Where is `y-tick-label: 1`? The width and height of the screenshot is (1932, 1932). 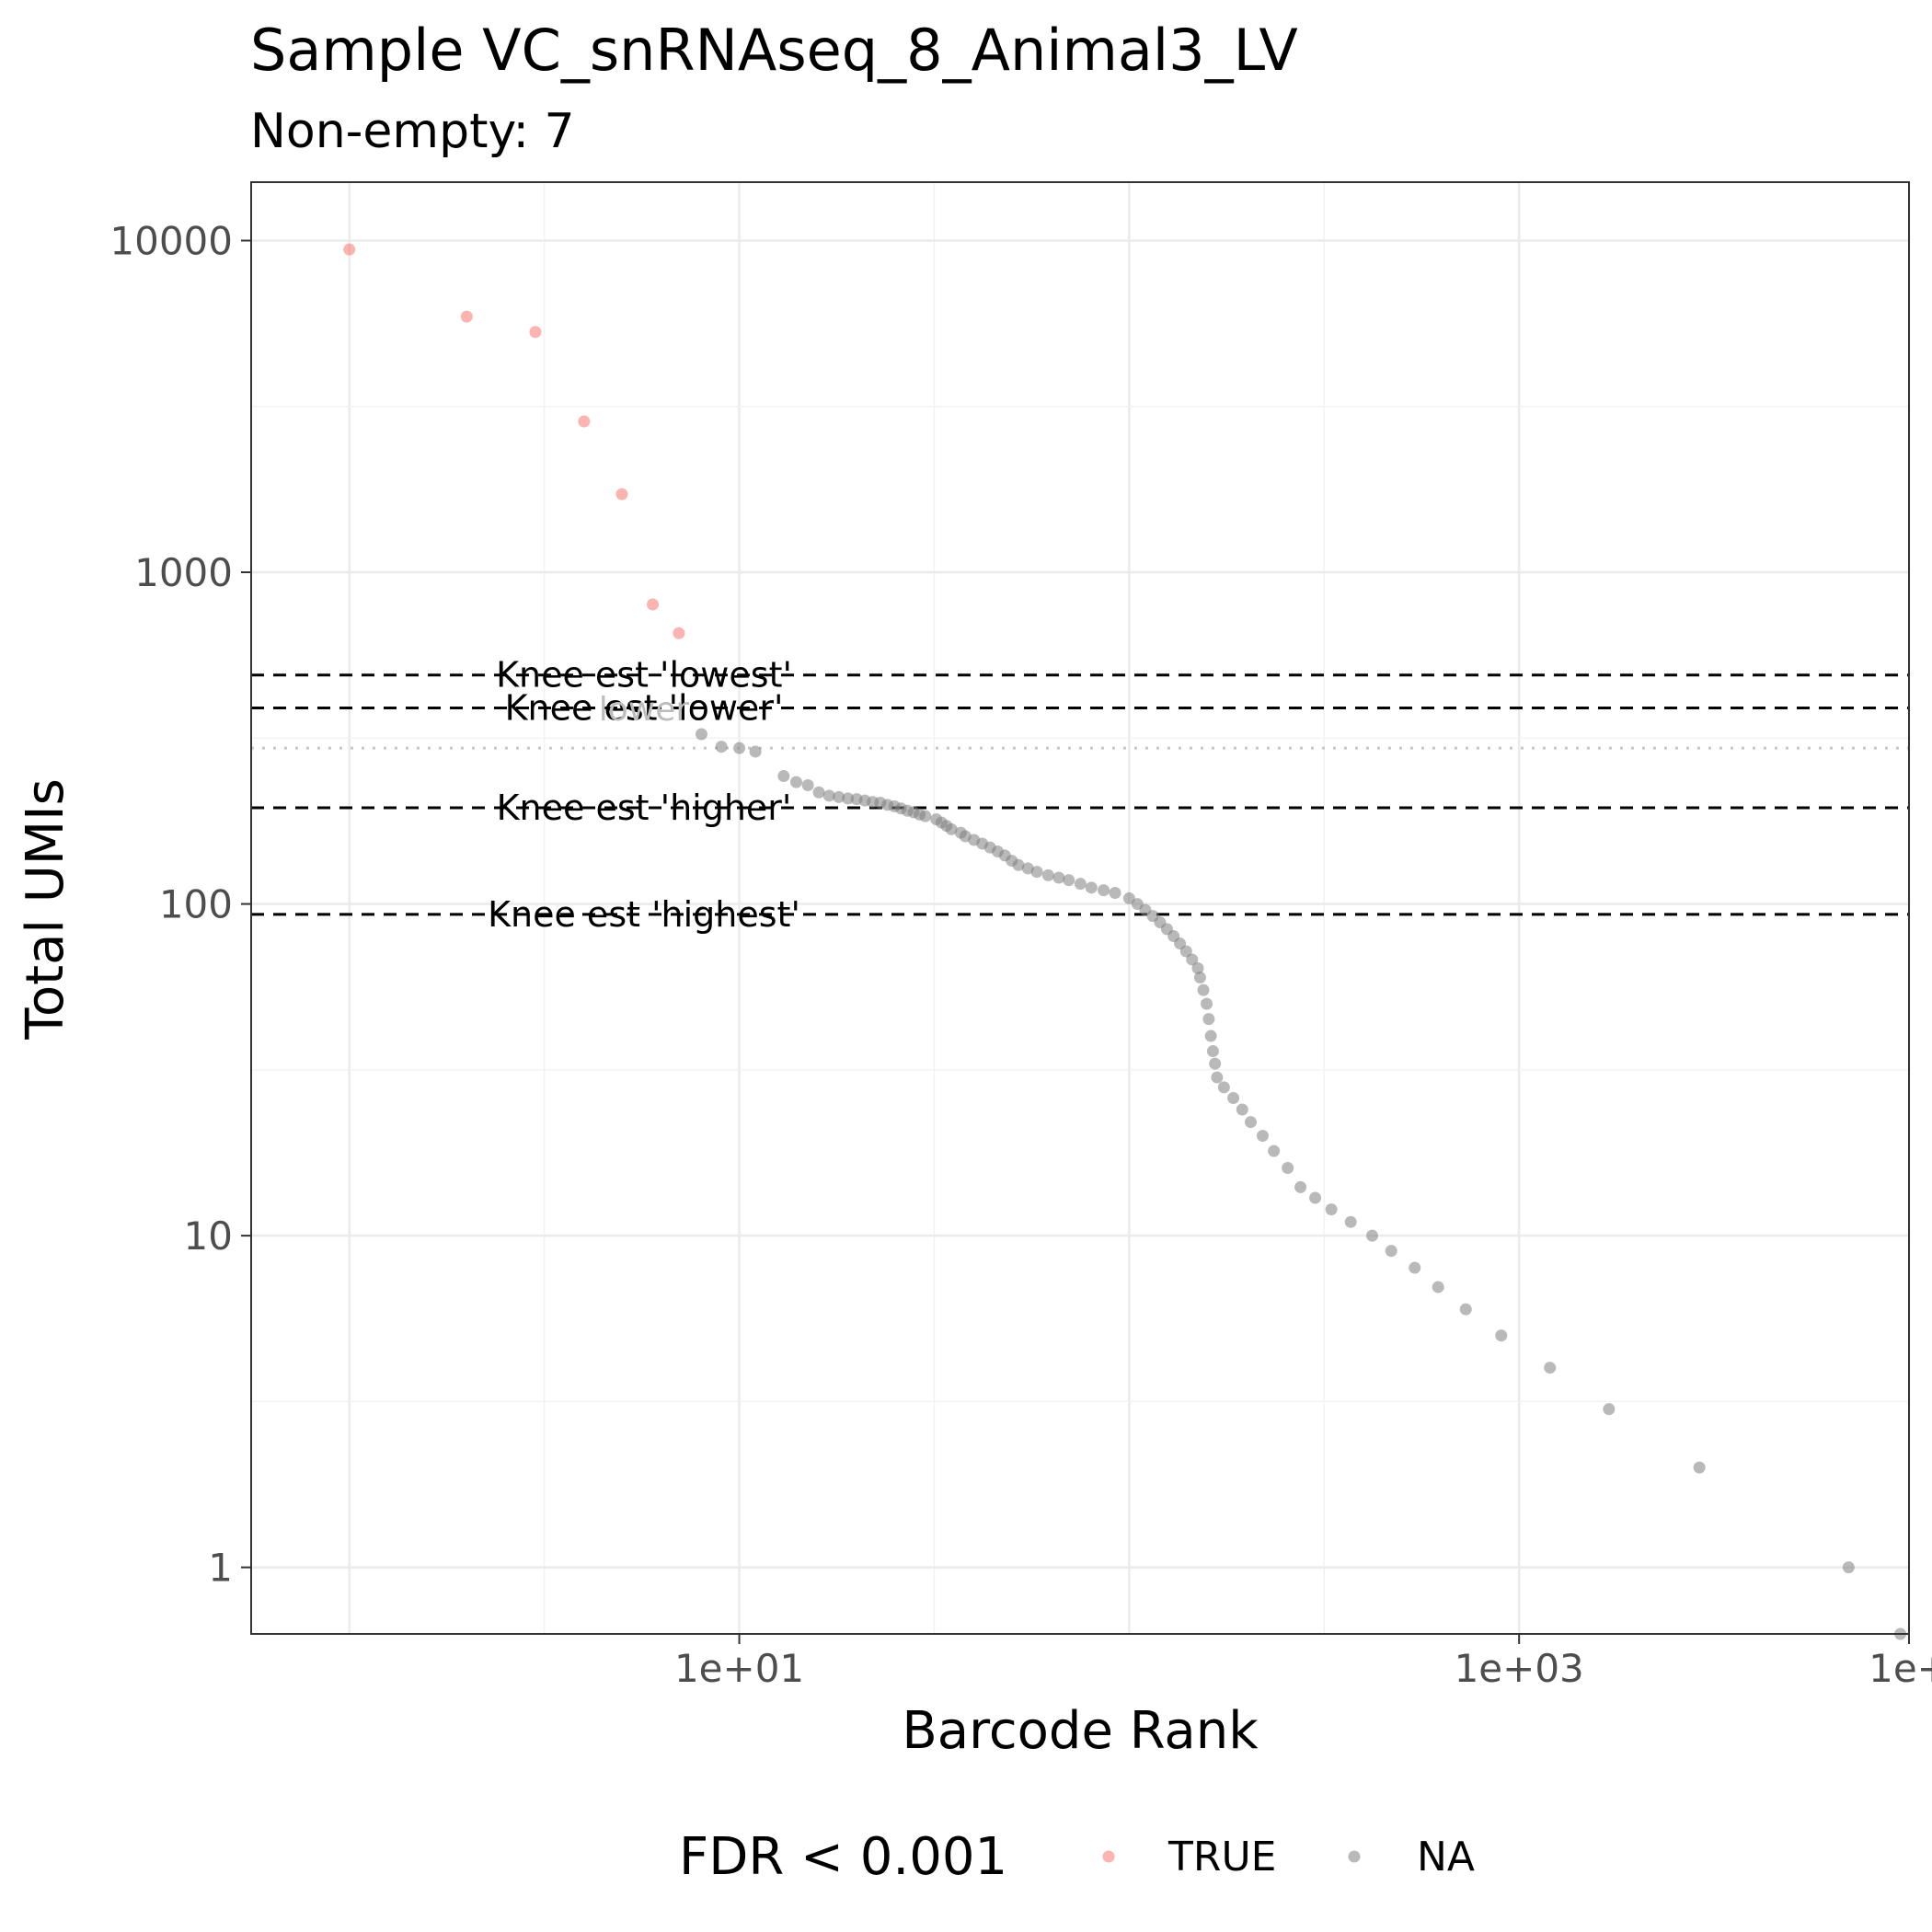 y-tick-label: 1 is located at coordinates (220, 1568).